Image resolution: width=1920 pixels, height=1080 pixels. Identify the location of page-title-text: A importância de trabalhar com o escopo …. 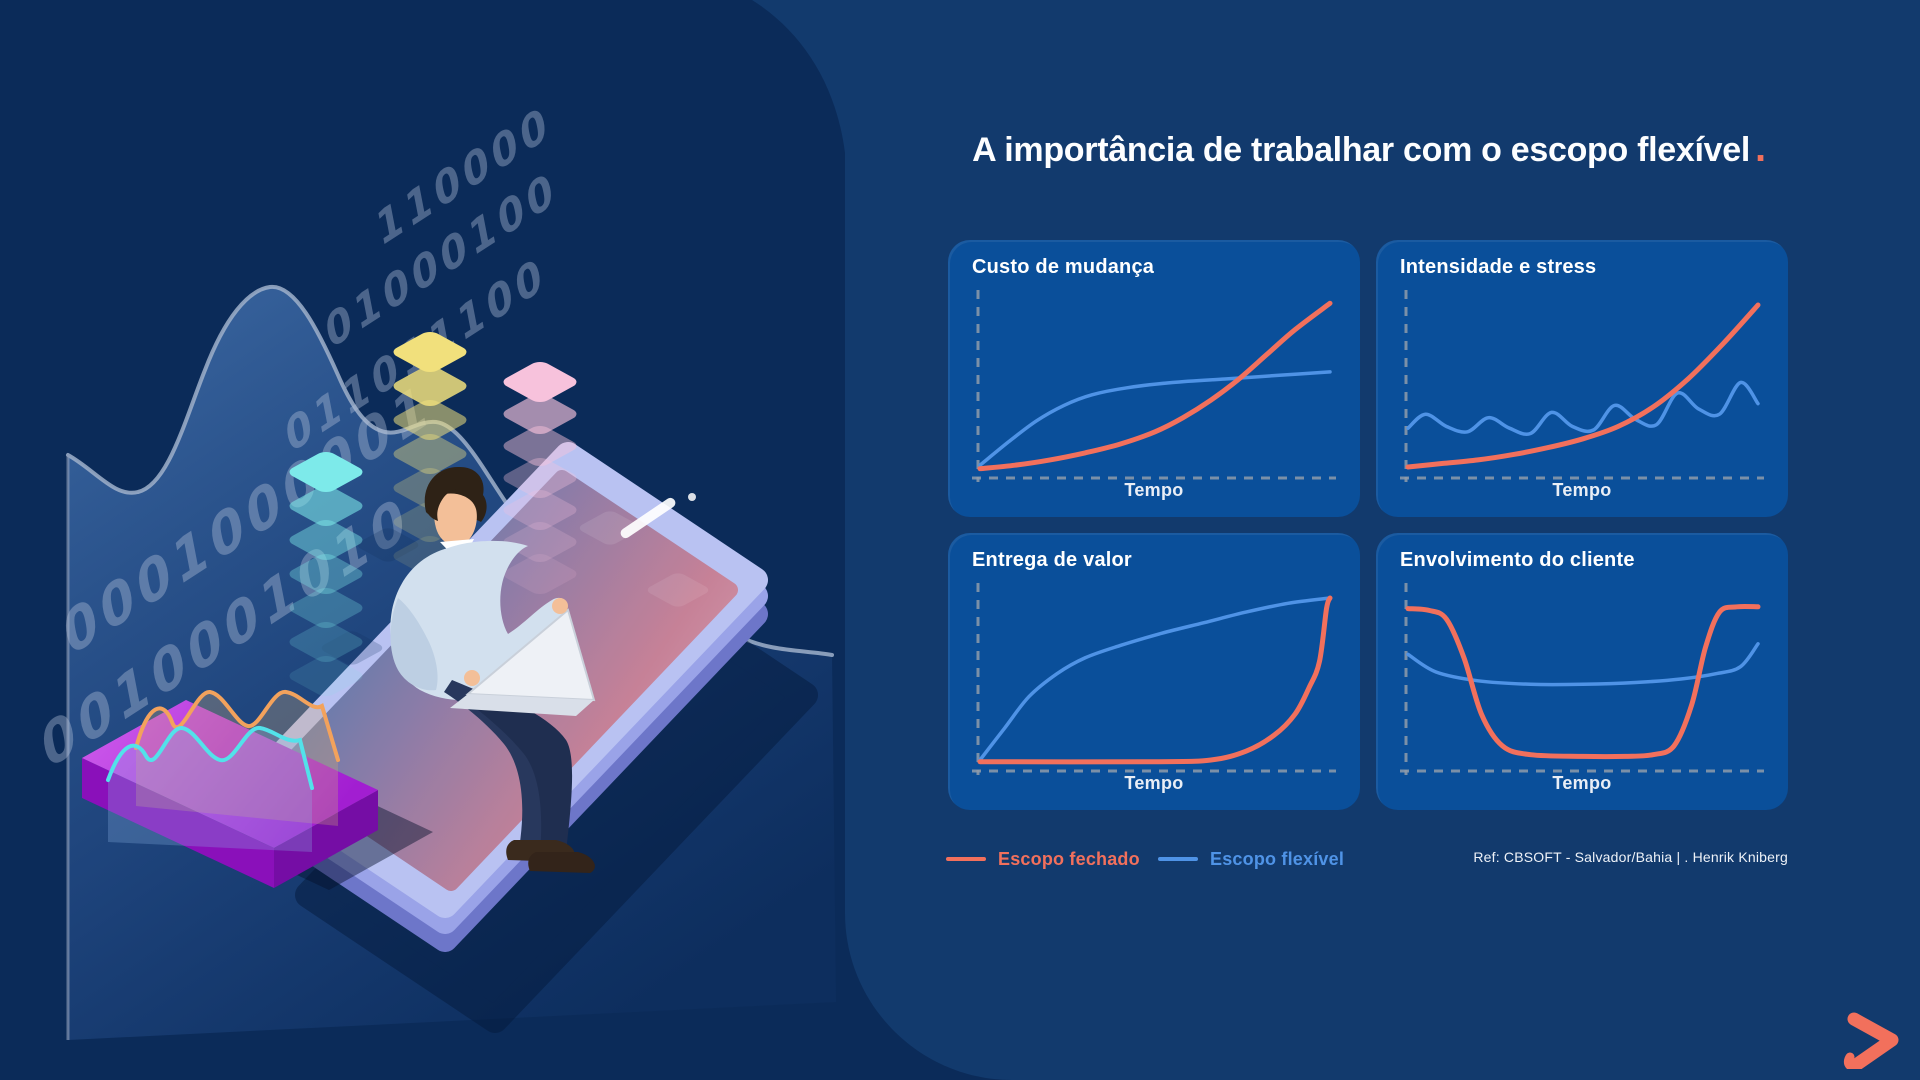
(1361, 150).